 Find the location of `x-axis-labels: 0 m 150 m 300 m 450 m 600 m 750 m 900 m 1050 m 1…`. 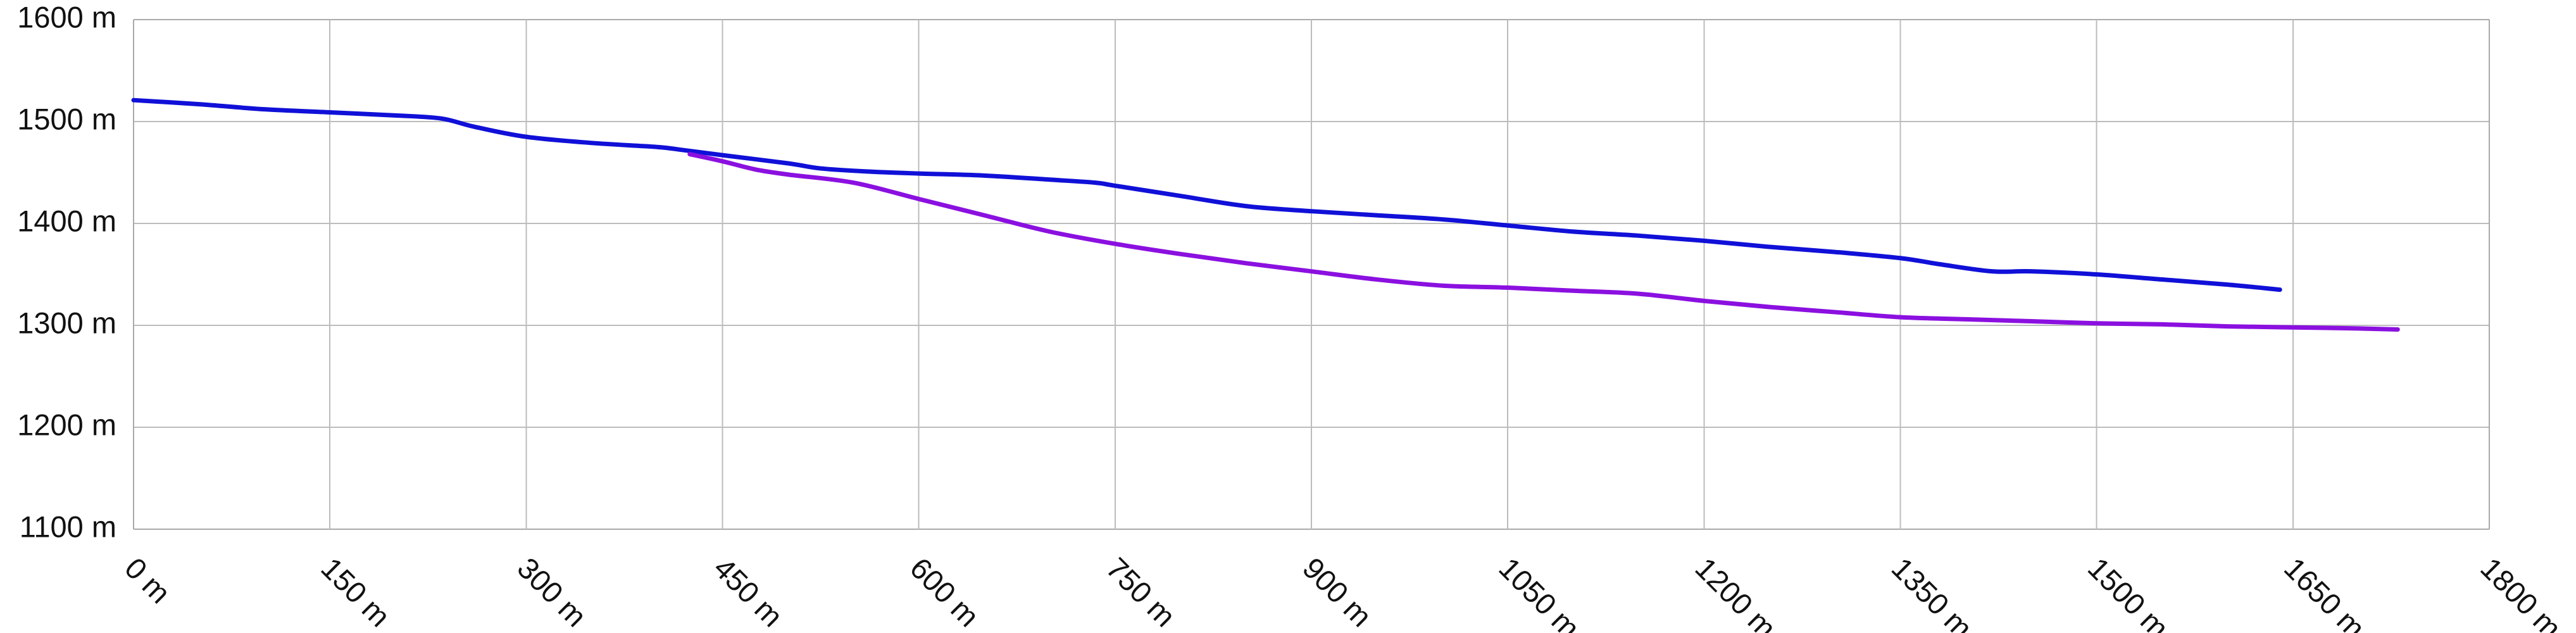

x-axis-labels: 0 m 150 m 300 m 450 m 600 m 750 m 900 m 1050 m 1… is located at coordinates (1343, 592).